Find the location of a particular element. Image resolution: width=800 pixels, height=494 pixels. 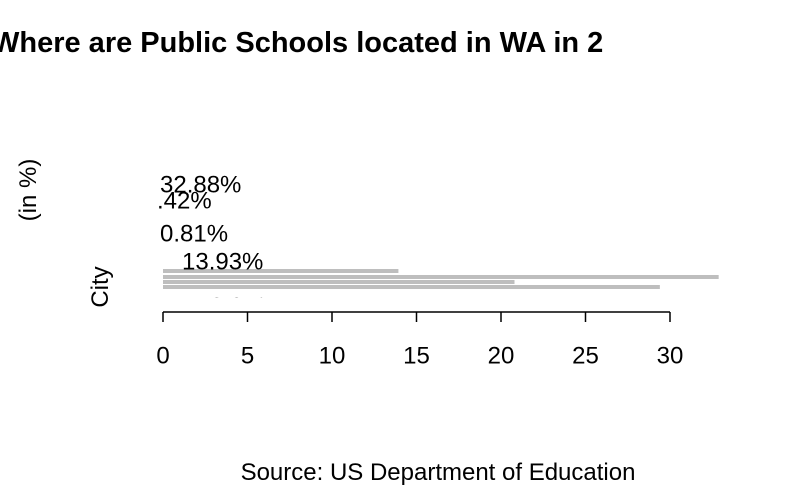

x-tick-label: 25 is located at coordinates (585, 355).